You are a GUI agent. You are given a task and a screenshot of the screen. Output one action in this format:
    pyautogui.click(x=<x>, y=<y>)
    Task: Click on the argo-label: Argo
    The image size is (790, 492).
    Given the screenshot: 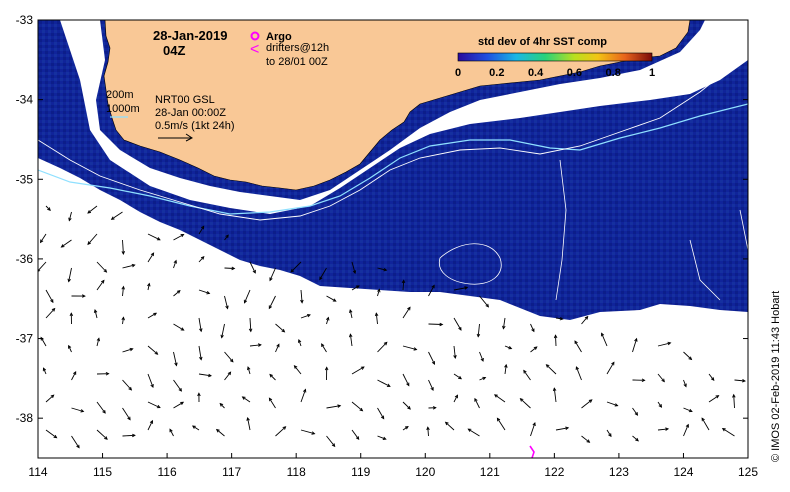 What is the action you would take?
    pyautogui.click(x=279, y=37)
    